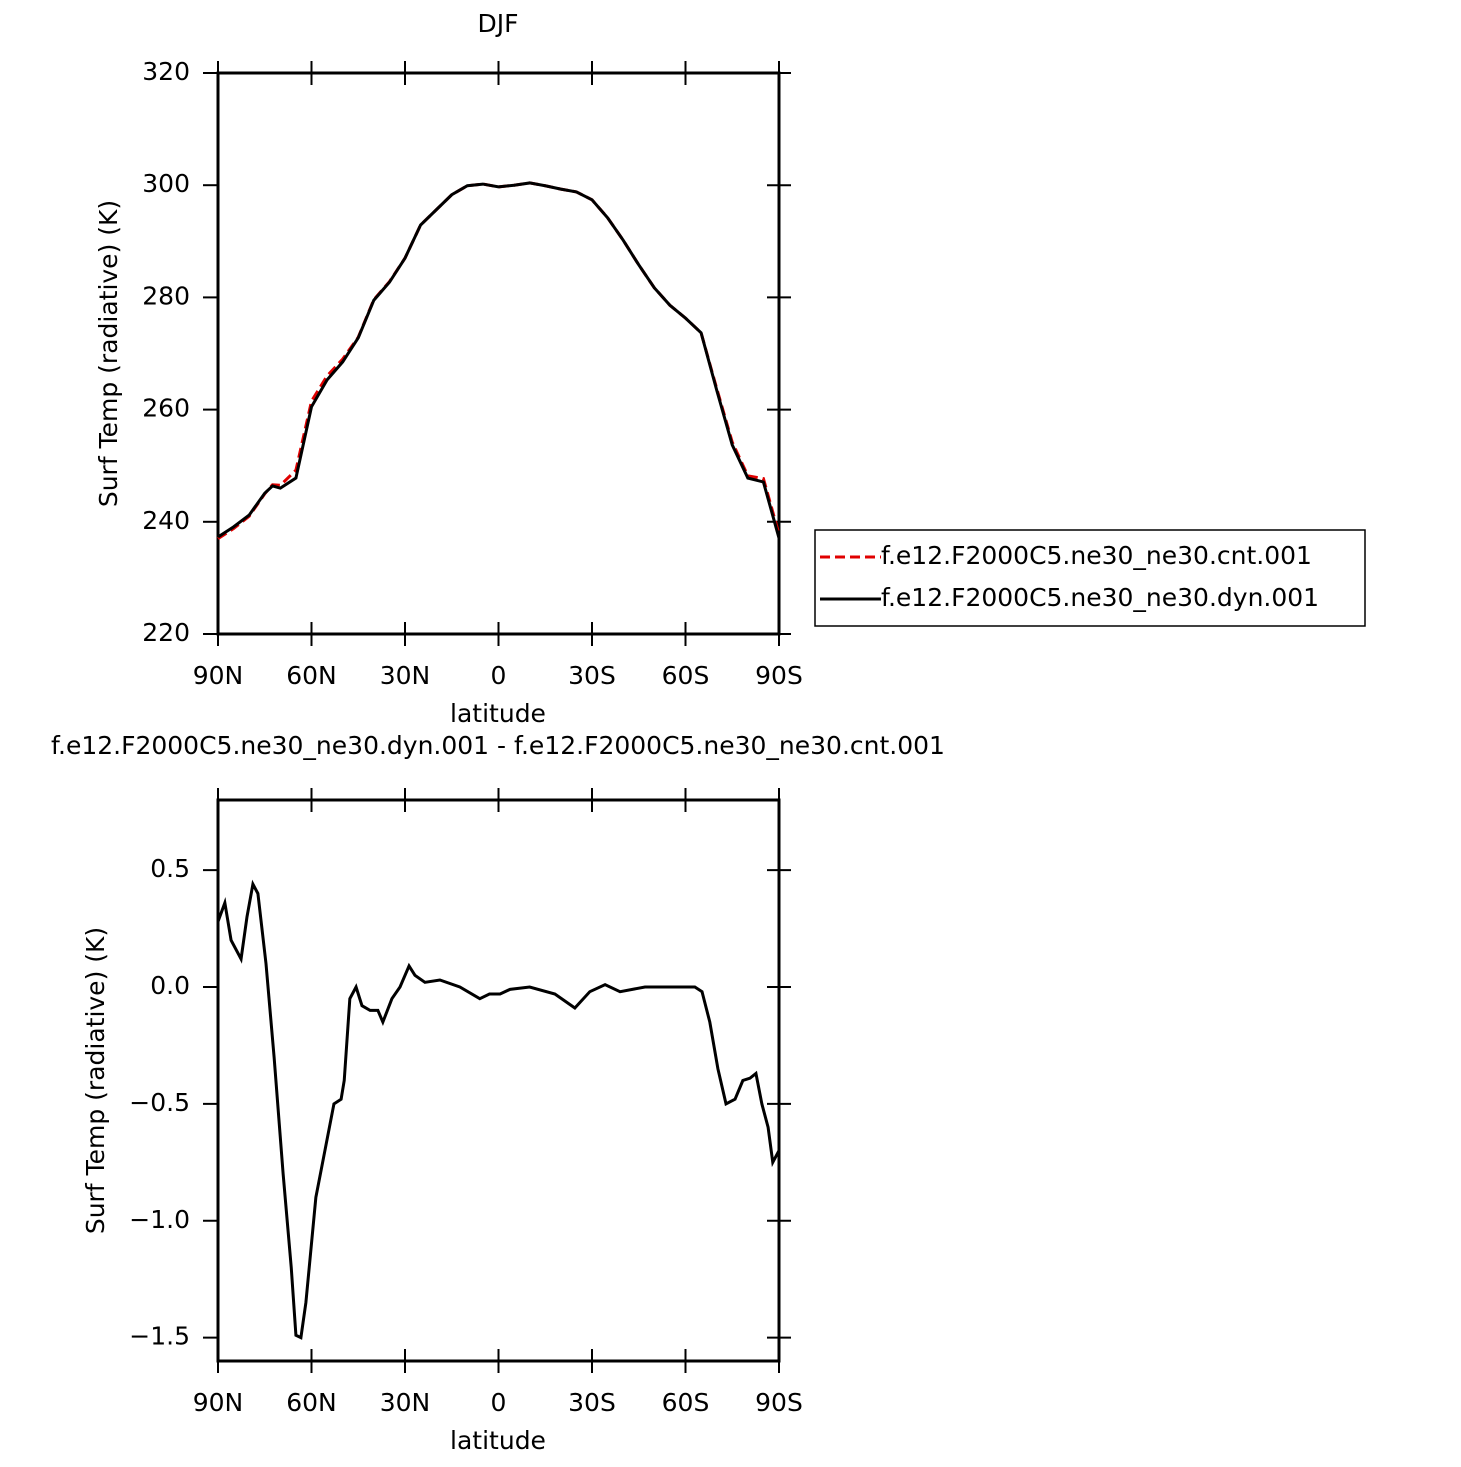  What do you see at coordinates (1100, 597) in the screenshot?
I see `legend-label: f.e12.F2000C5.ne30_ne30.dyn.001` at bounding box center [1100, 597].